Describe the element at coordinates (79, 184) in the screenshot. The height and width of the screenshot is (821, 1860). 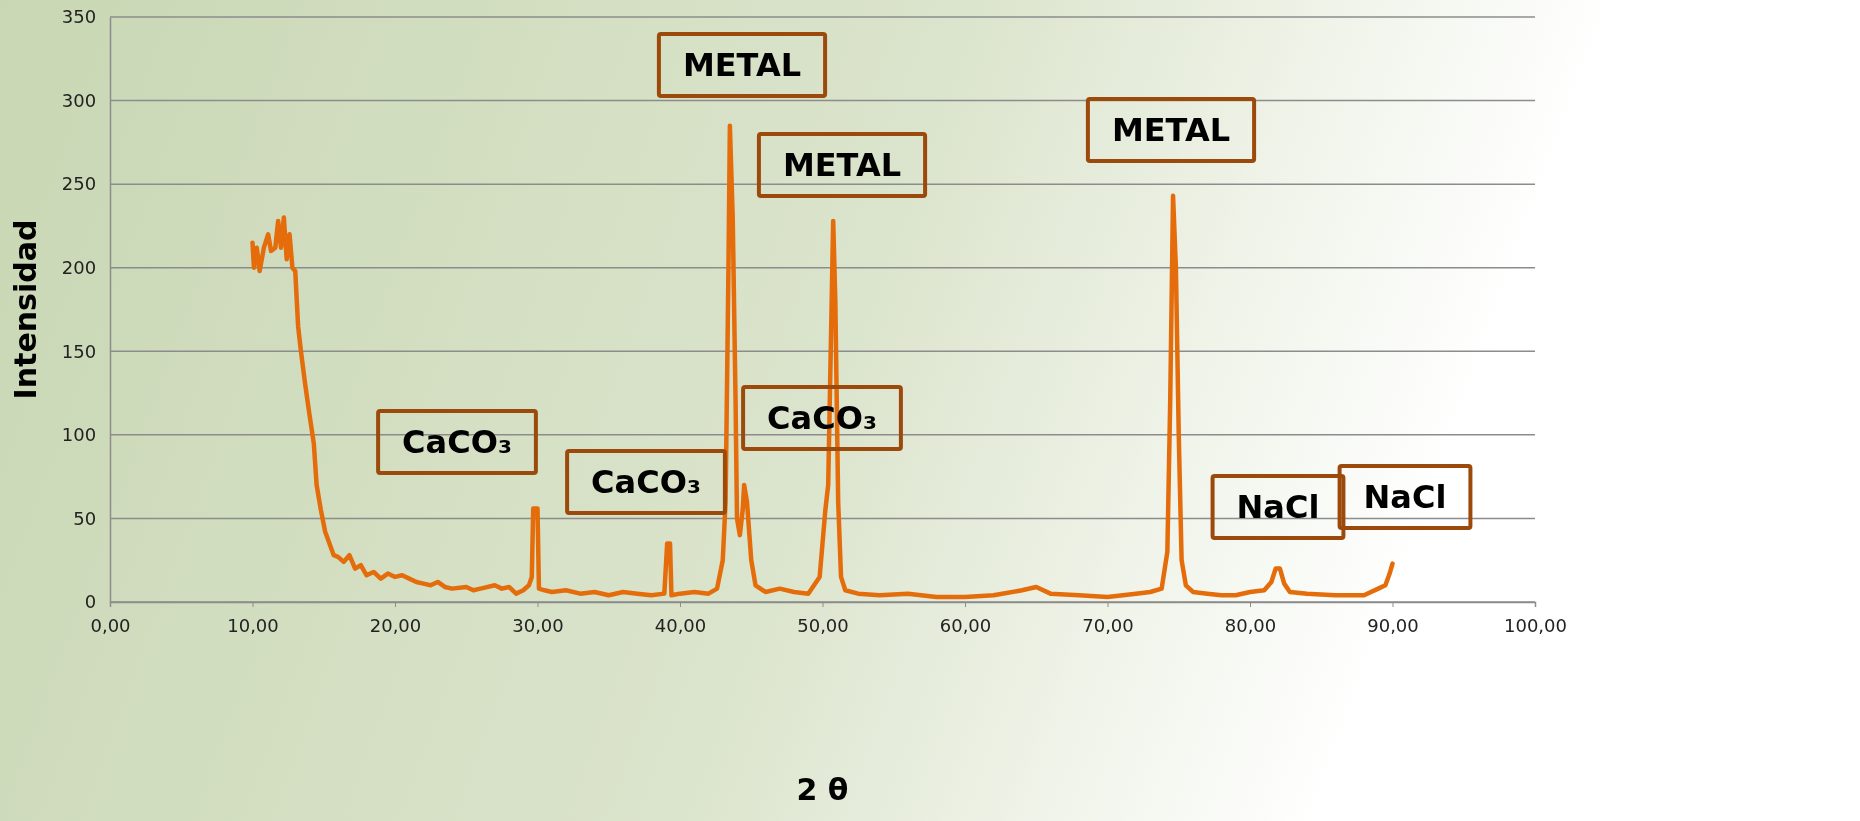
I see `y-tick-label: 250` at that location.